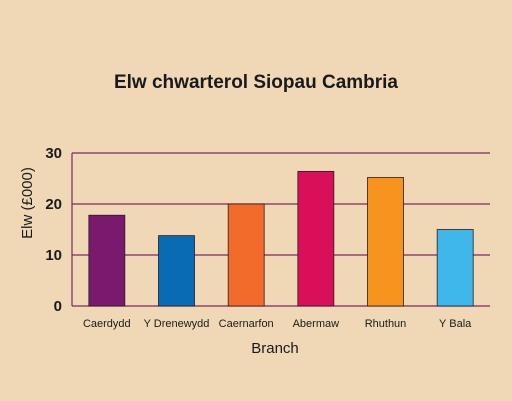 Image resolution: width=512 pixels, height=401 pixels. Describe the element at coordinates (176, 271) in the screenshot. I see `bar-y-drenewydd` at that location.